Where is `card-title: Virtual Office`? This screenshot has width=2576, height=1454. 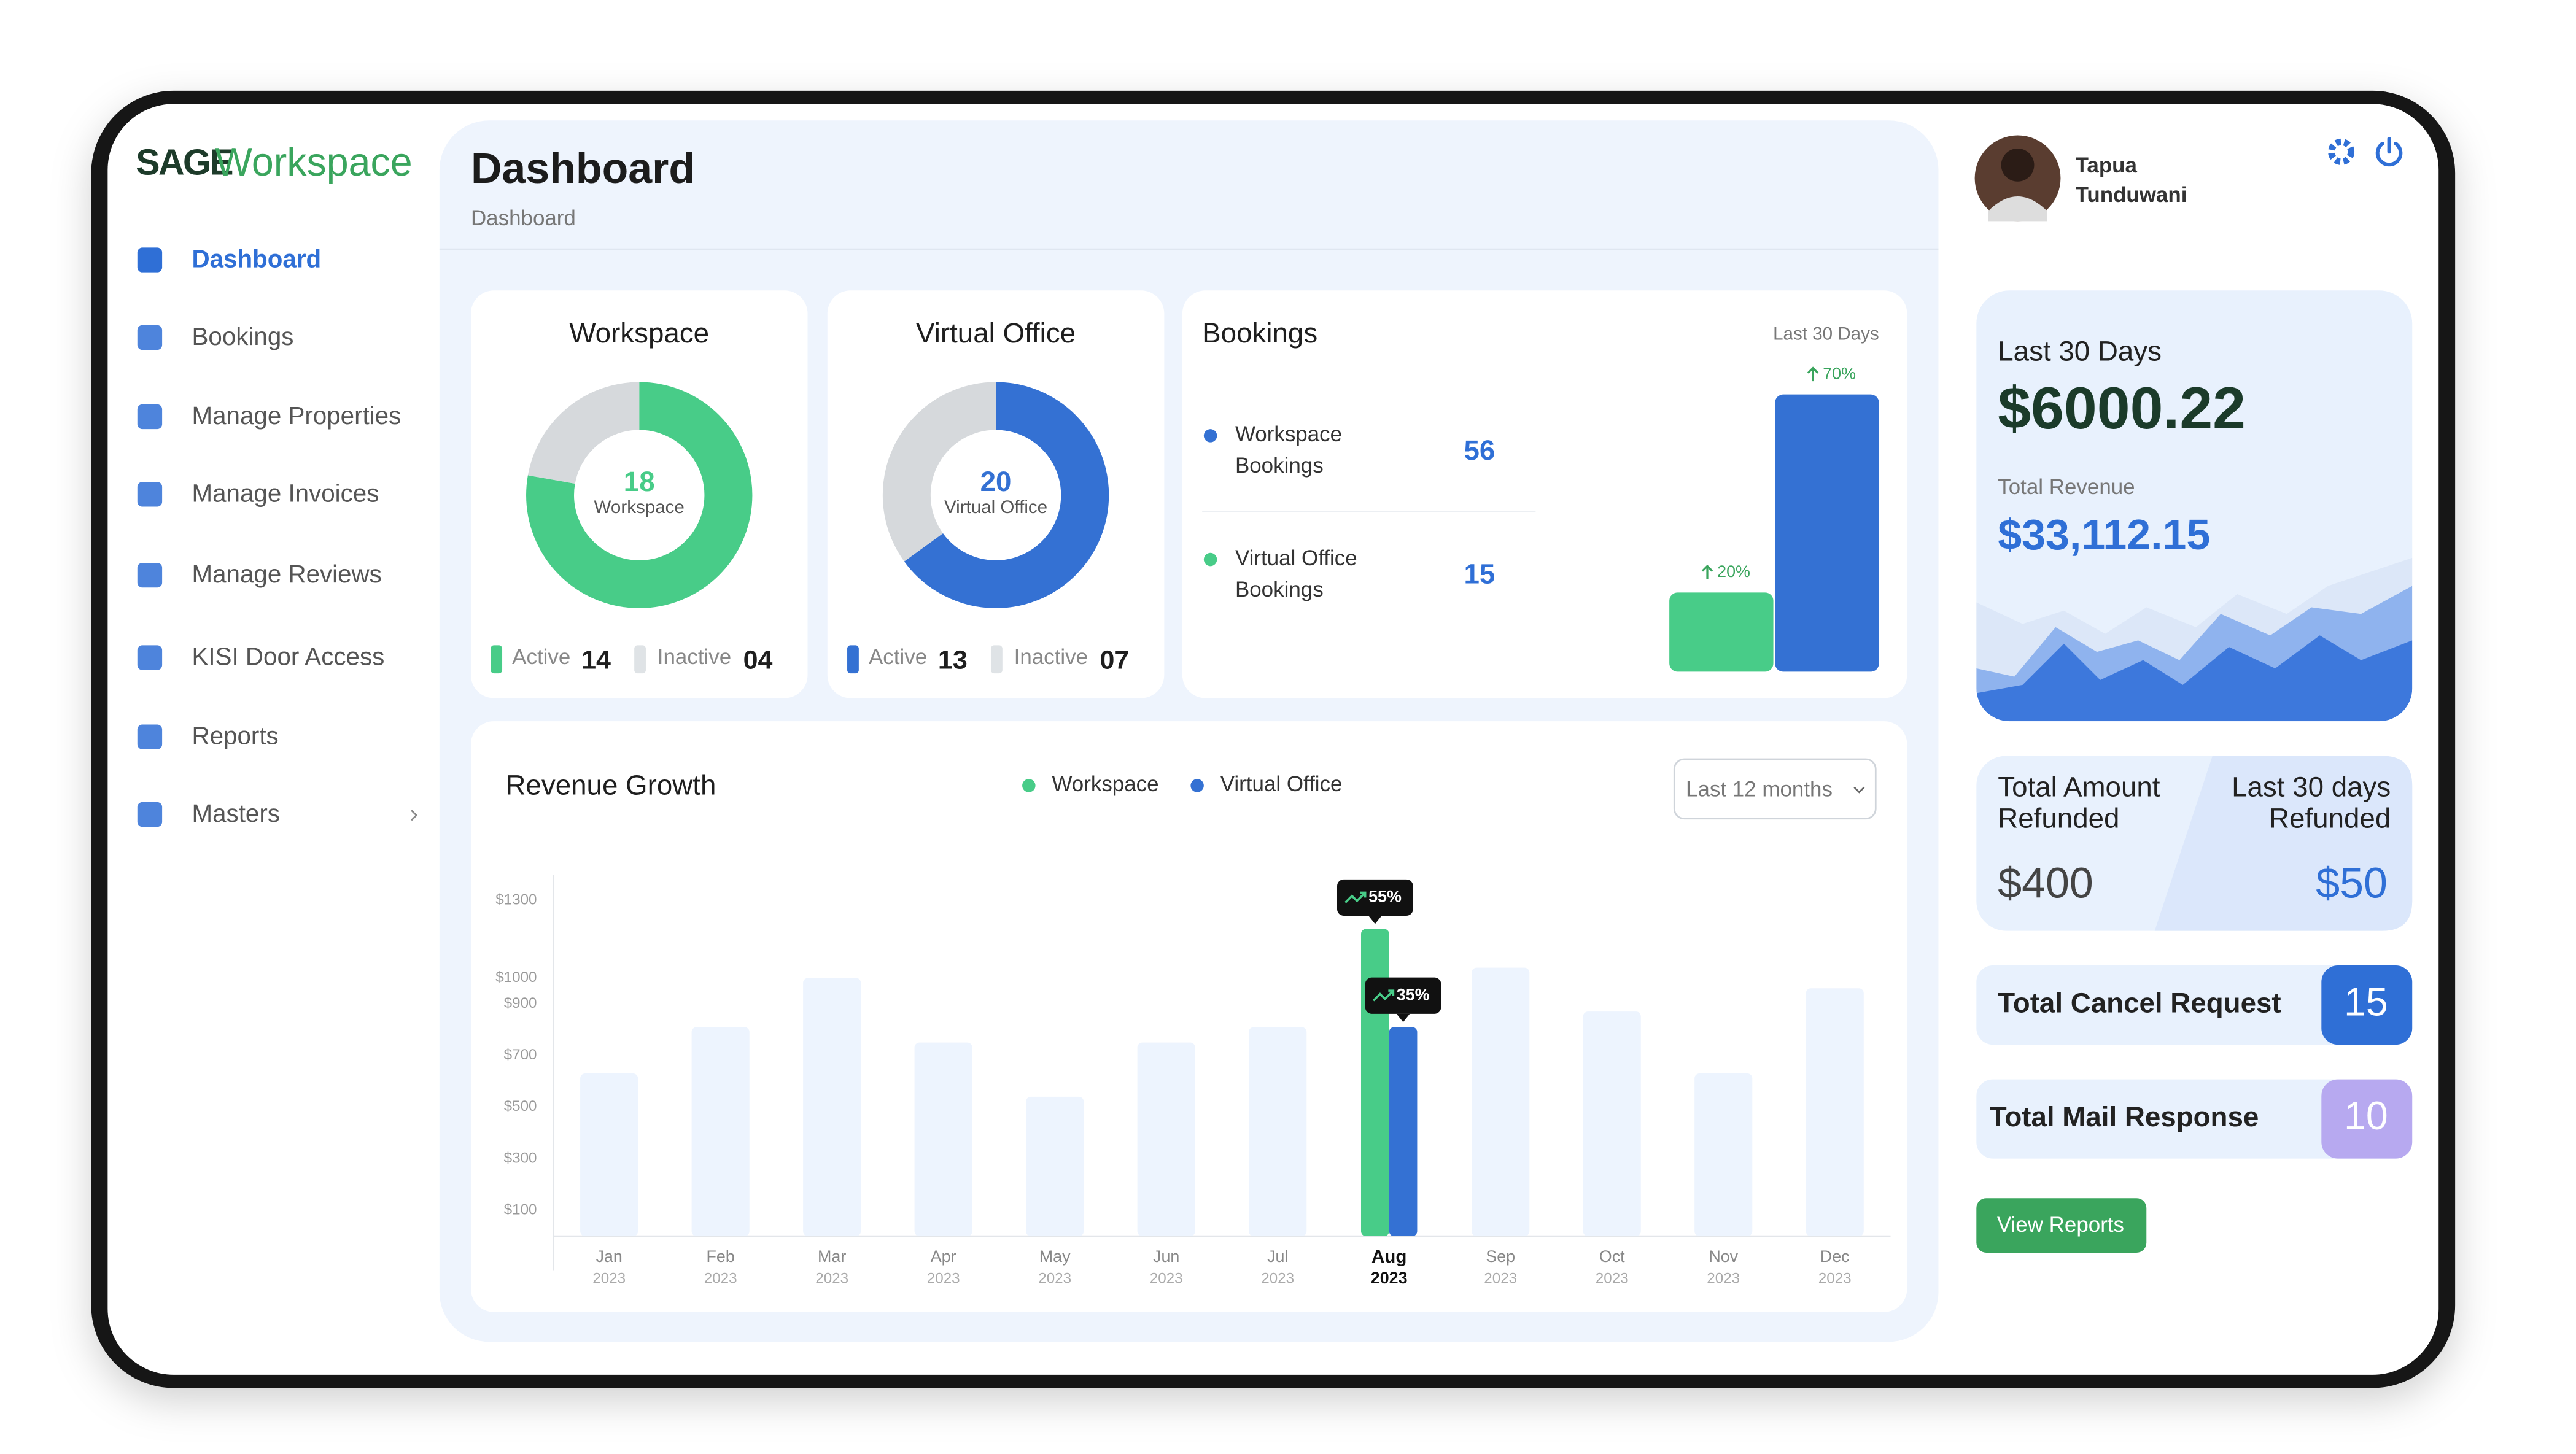 card-title: Virtual Office is located at coordinates (996, 333).